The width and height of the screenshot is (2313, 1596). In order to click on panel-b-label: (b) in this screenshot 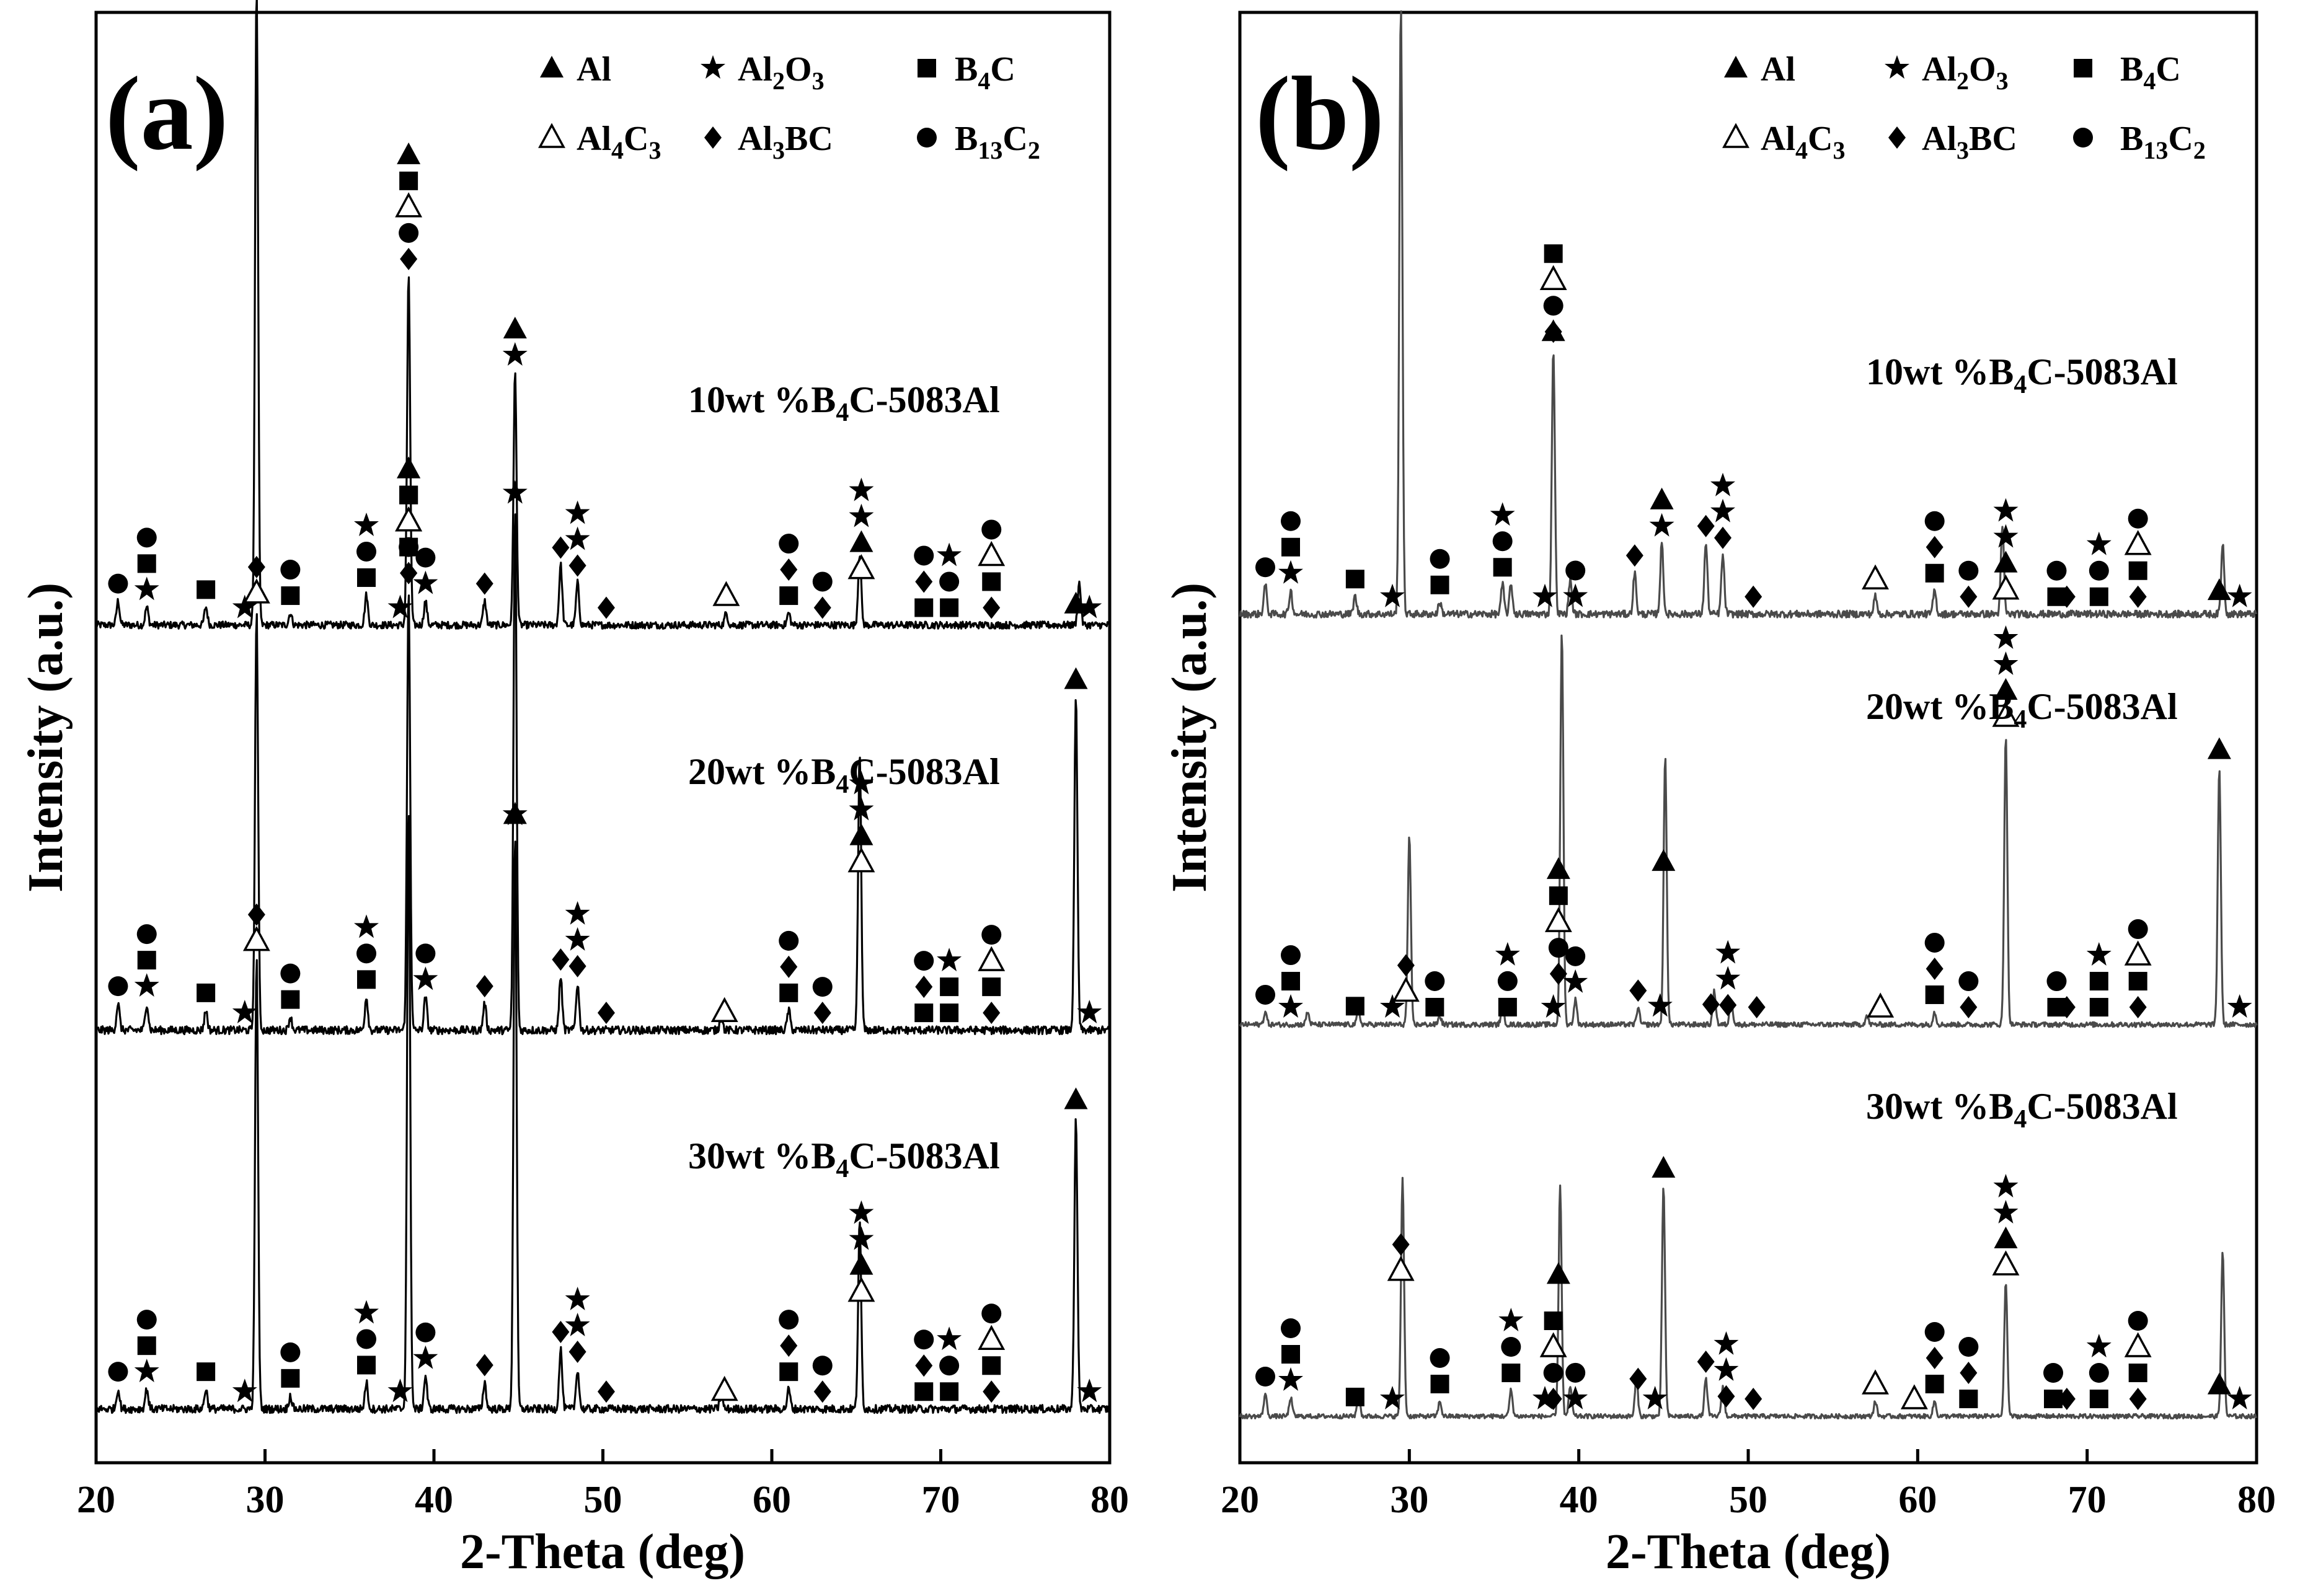, I will do `click(1319, 113)`.